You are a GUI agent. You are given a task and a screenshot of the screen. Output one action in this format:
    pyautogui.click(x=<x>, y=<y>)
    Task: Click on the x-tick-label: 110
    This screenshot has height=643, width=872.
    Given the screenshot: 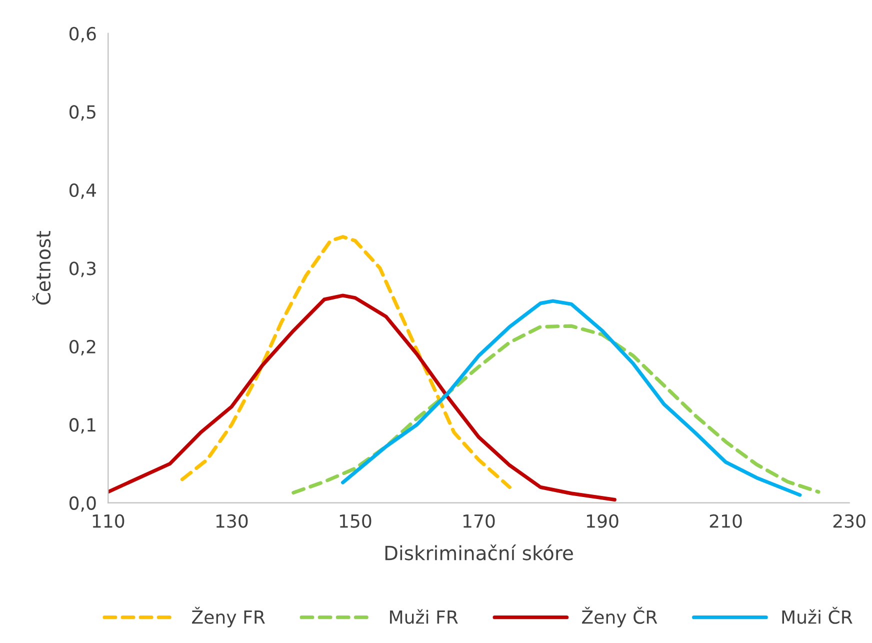 What is the action you would take?
    pyautogui.click(x=108, y=521)
    